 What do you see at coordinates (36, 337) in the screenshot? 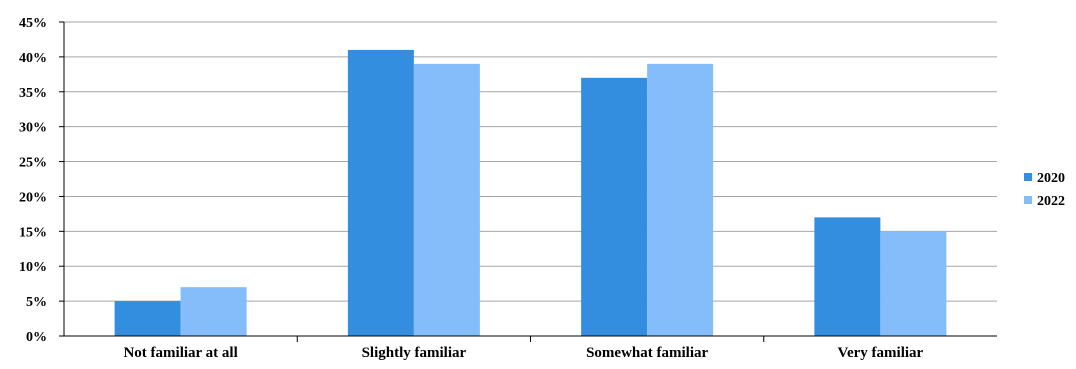
I see `y-tick-label: 0%` at bounding box center [36, 337].